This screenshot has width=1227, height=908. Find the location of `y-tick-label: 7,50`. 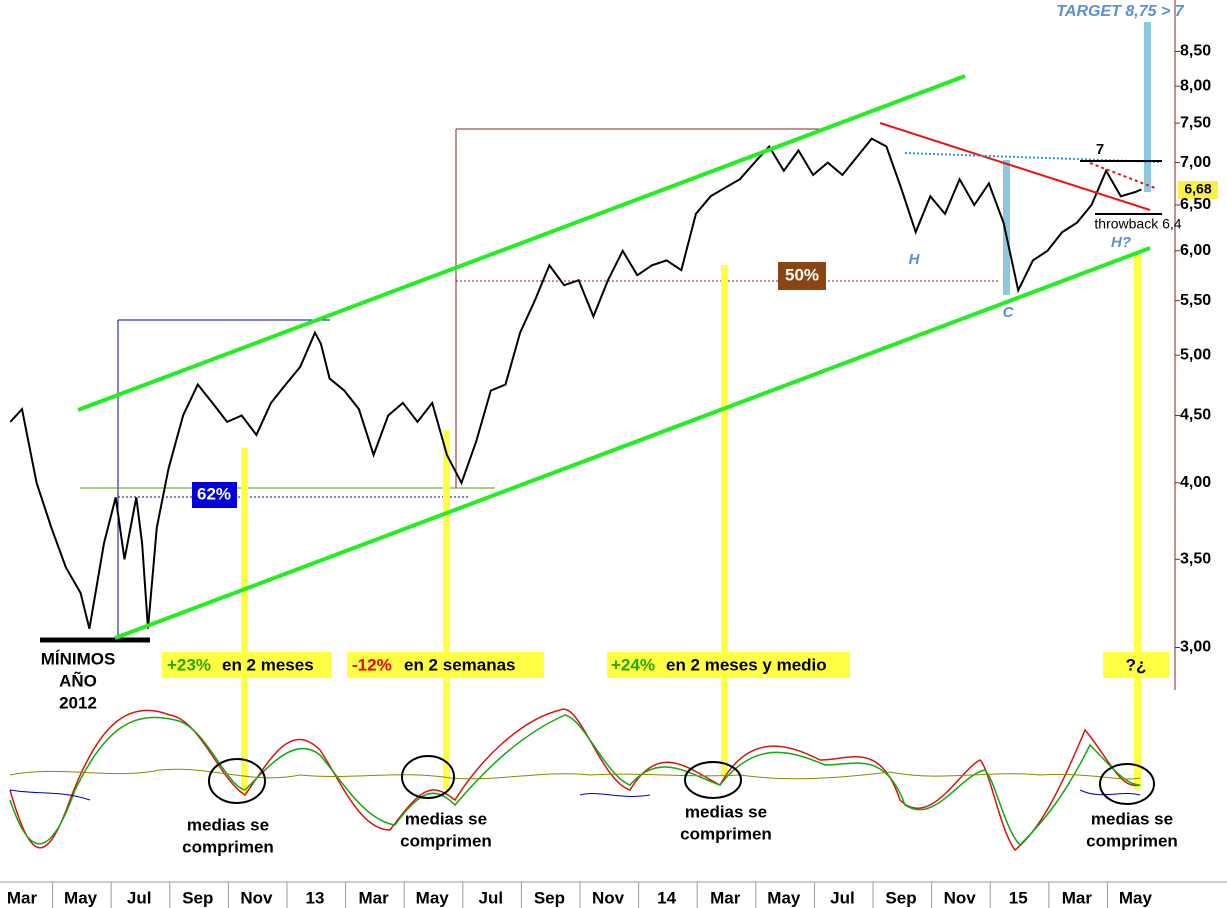

y-tick-label: 7,50 is located at coordinates (1195, 122).